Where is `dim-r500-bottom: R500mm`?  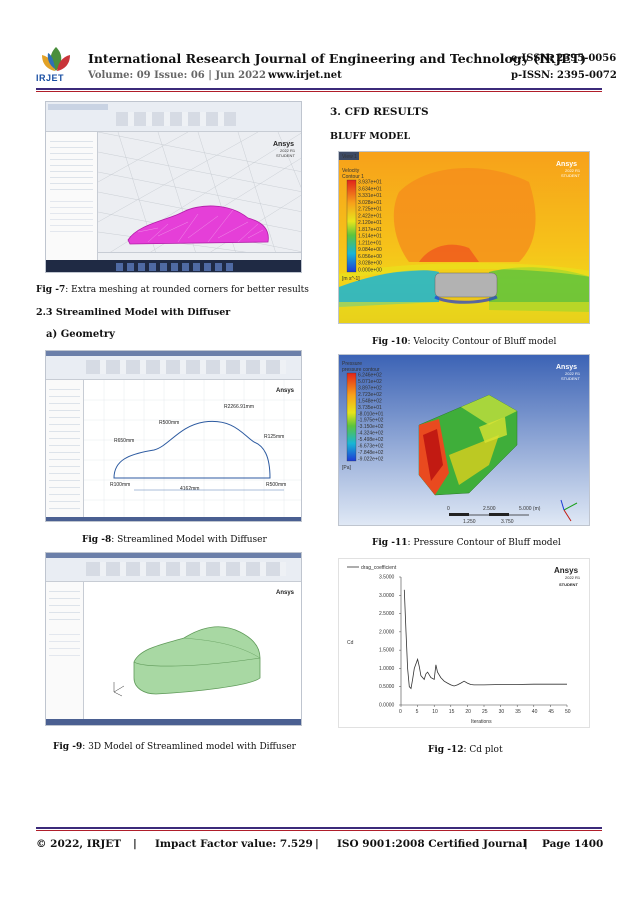
dim-r500-bottom: R500mm is located at coordinates (276, 485).